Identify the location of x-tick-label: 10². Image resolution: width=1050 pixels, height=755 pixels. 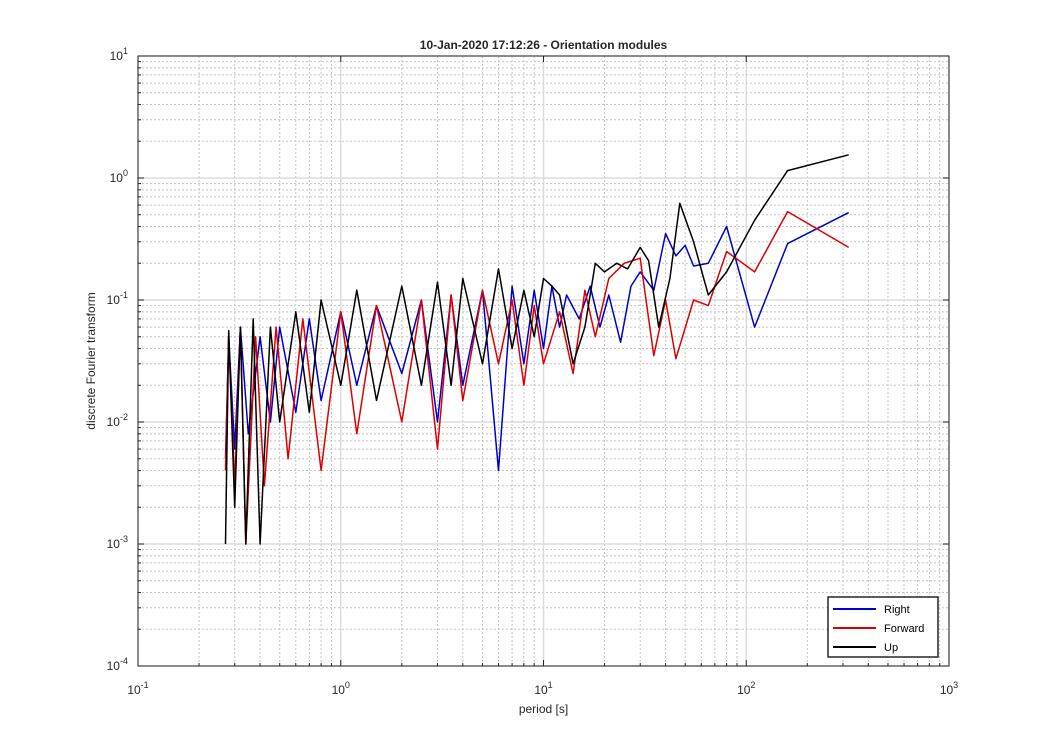
(746, 688).